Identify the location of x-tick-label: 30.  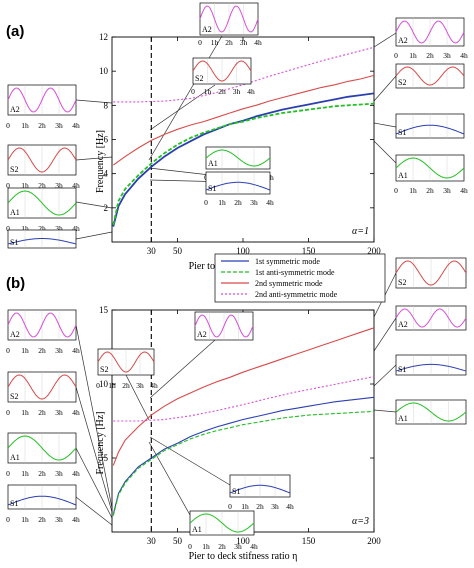
(152, 541).